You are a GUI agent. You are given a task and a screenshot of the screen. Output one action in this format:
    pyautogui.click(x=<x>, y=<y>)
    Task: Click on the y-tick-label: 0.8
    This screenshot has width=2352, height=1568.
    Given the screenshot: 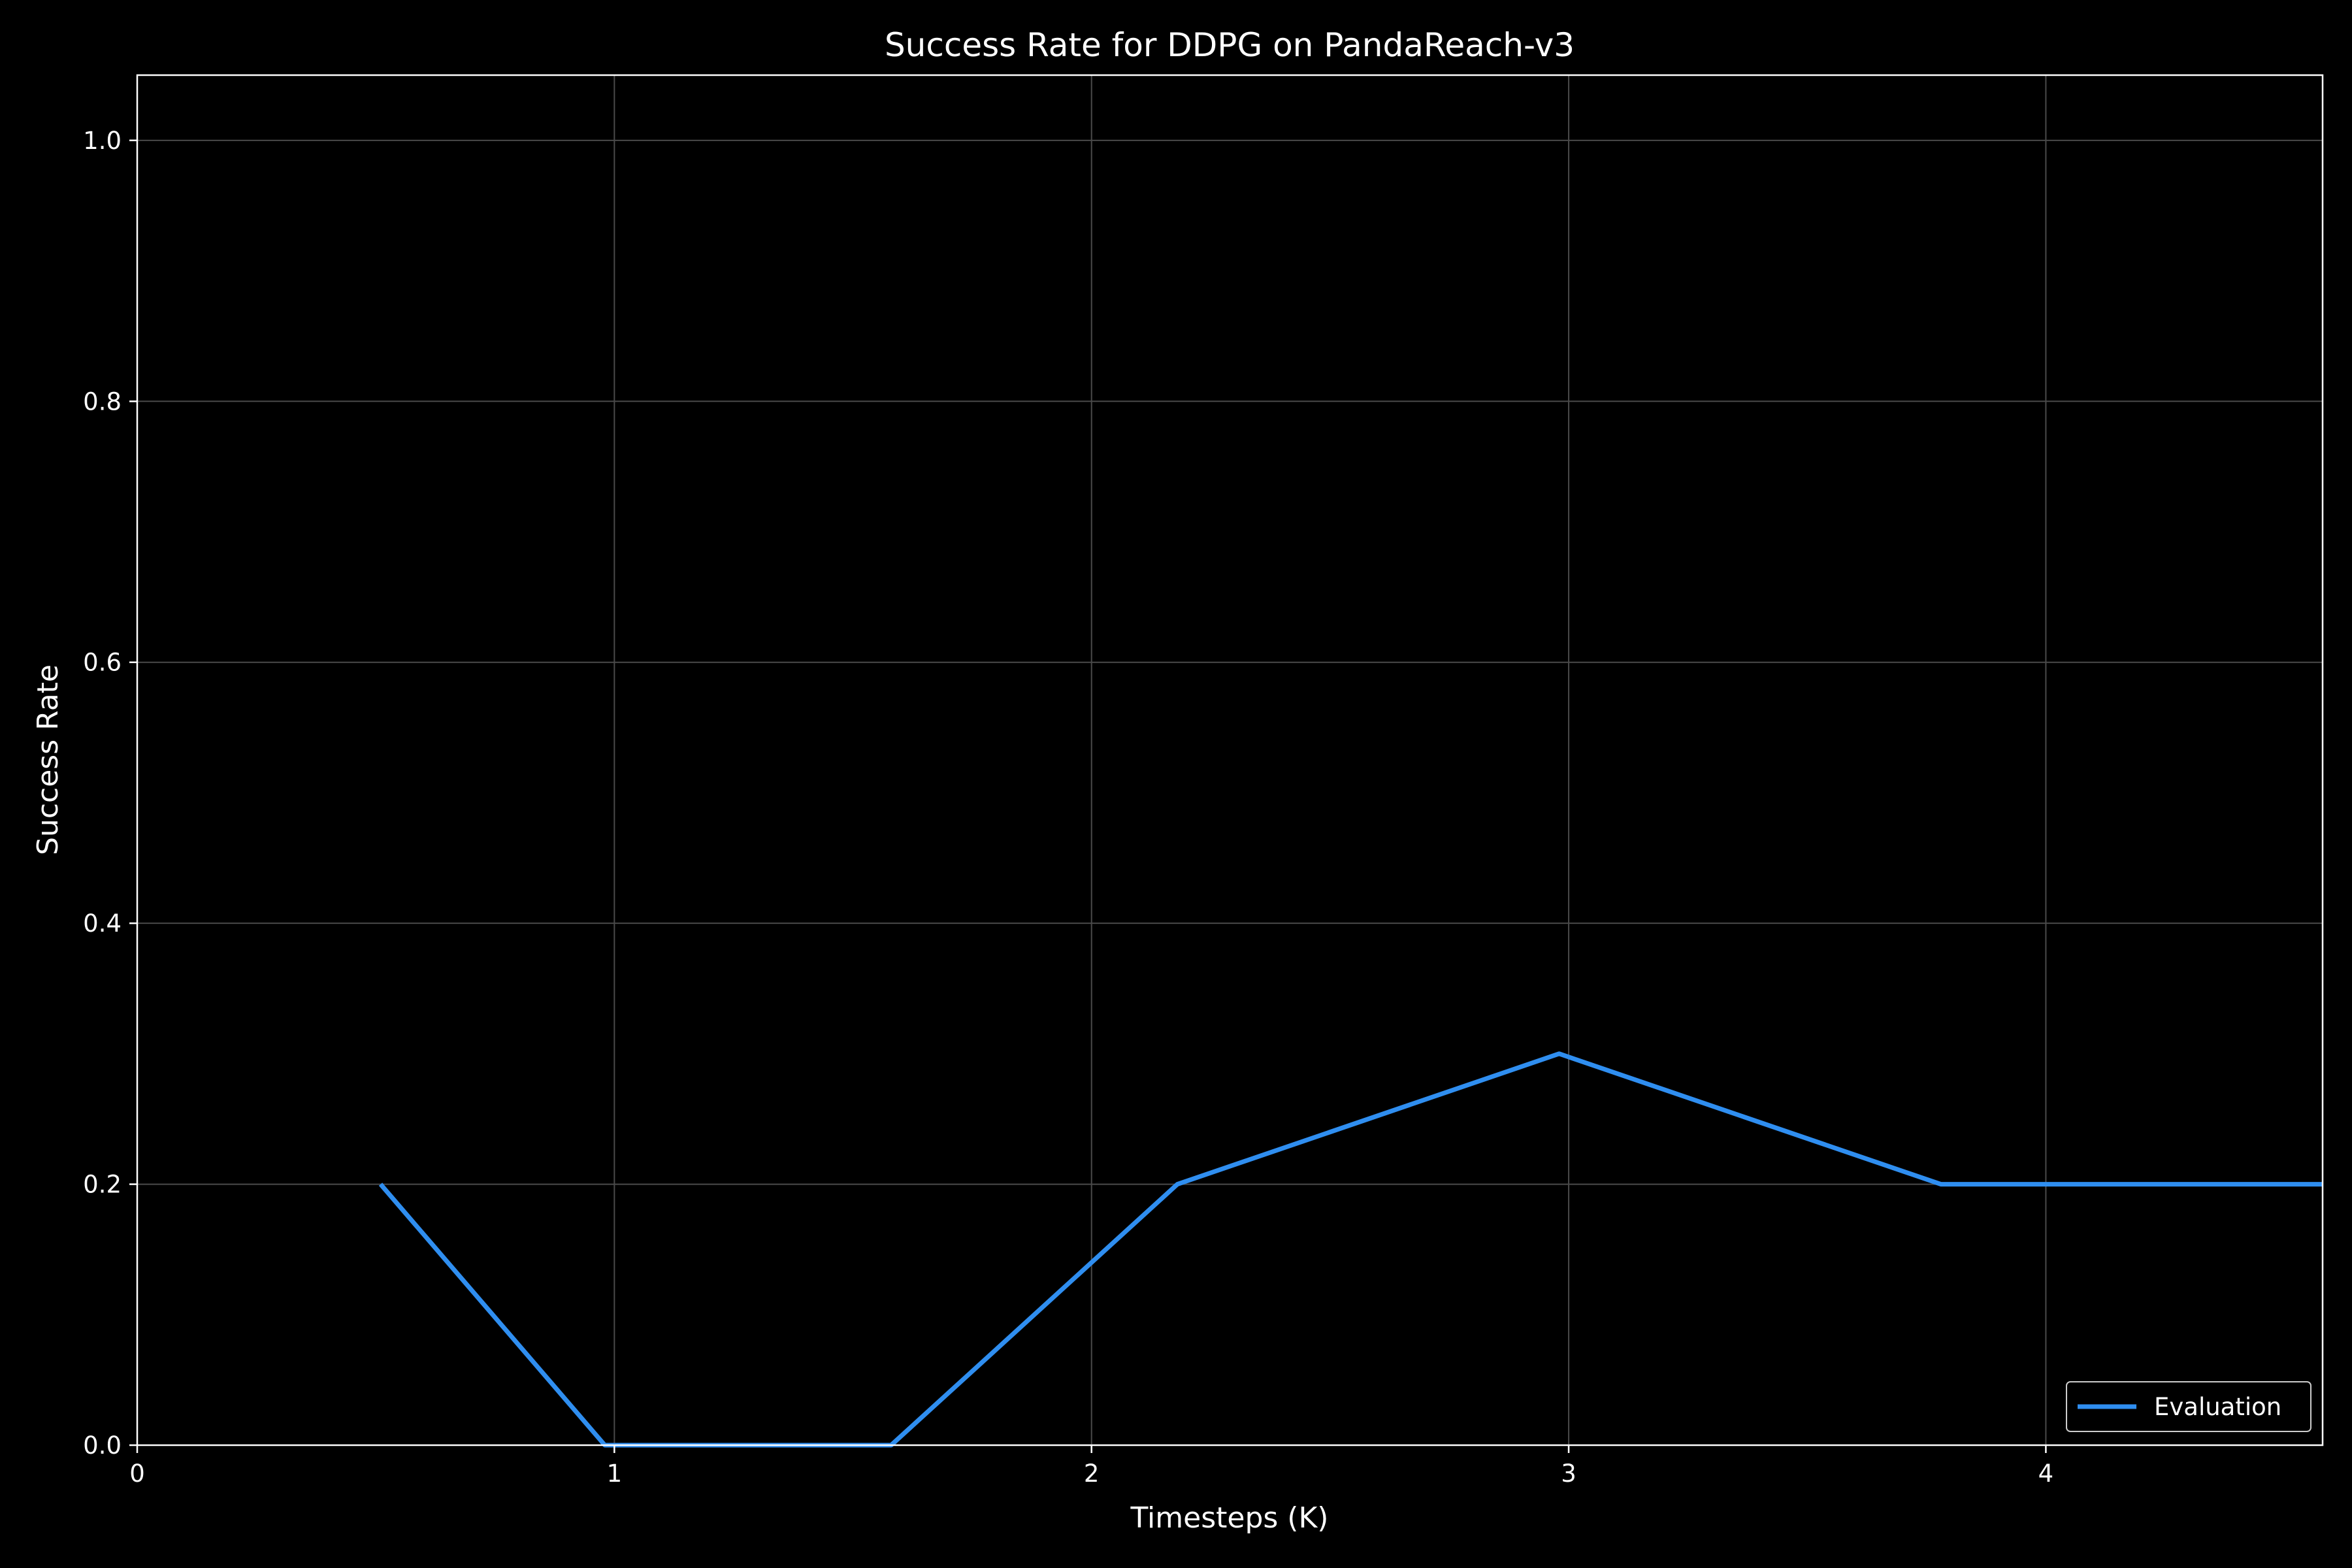 What is the action you would take?
    pyautogui.click(x=102, y=401)
    